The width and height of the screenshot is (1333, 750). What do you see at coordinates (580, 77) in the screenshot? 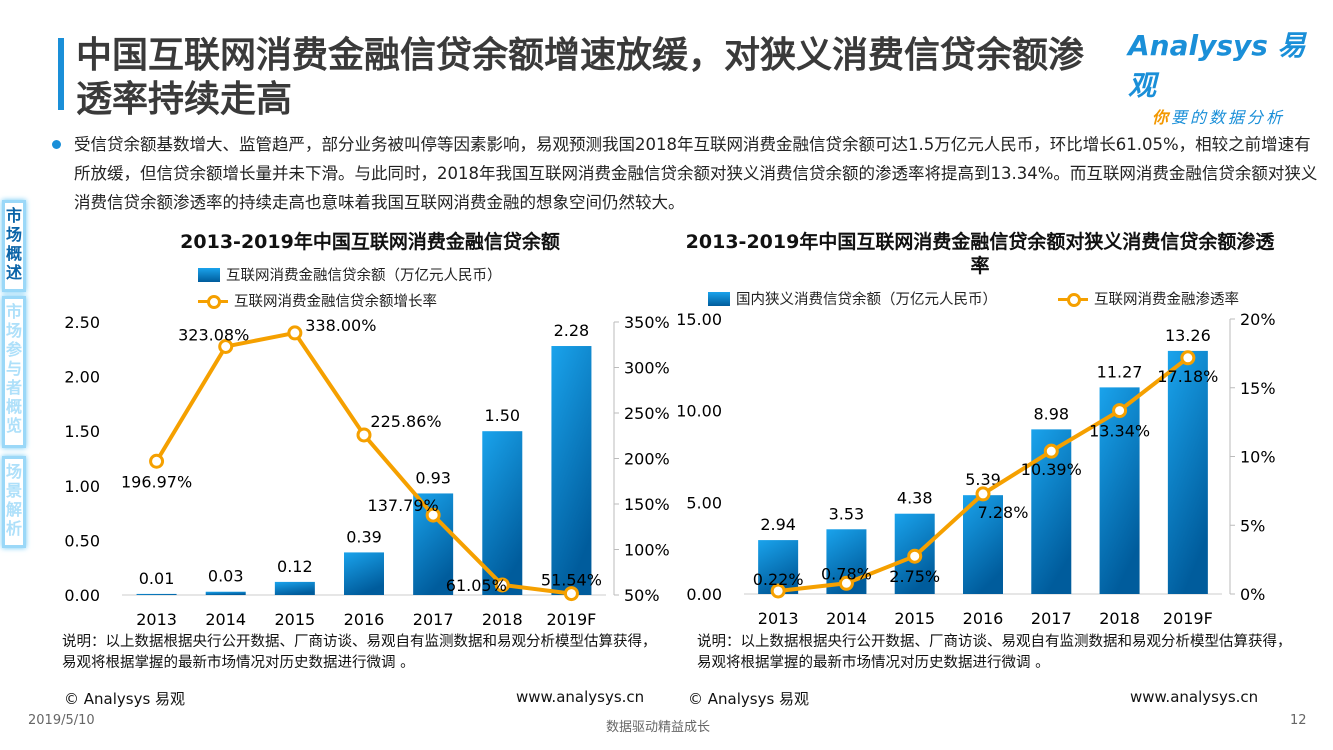
I see `page-title: 中国互联网消费金融信贷余额增速放缓，对狭义消费信贷余额渗透率持续走高` at bounding box center [580, 77].